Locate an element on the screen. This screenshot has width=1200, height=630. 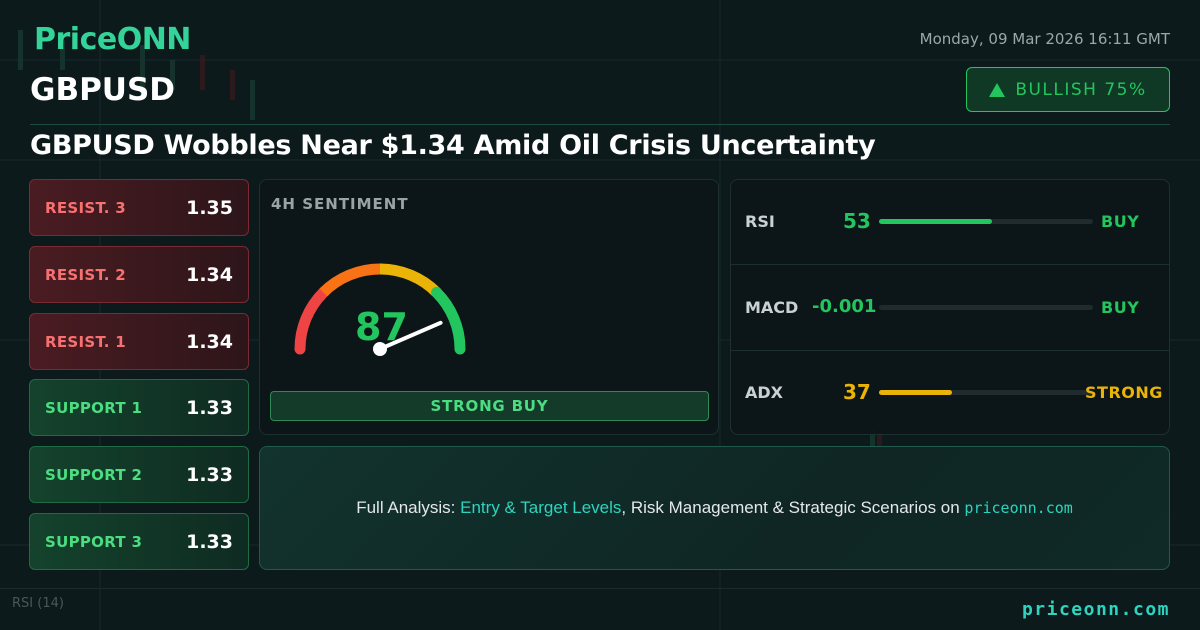
rsi-value: 53 is located at coordinates (857, 221).